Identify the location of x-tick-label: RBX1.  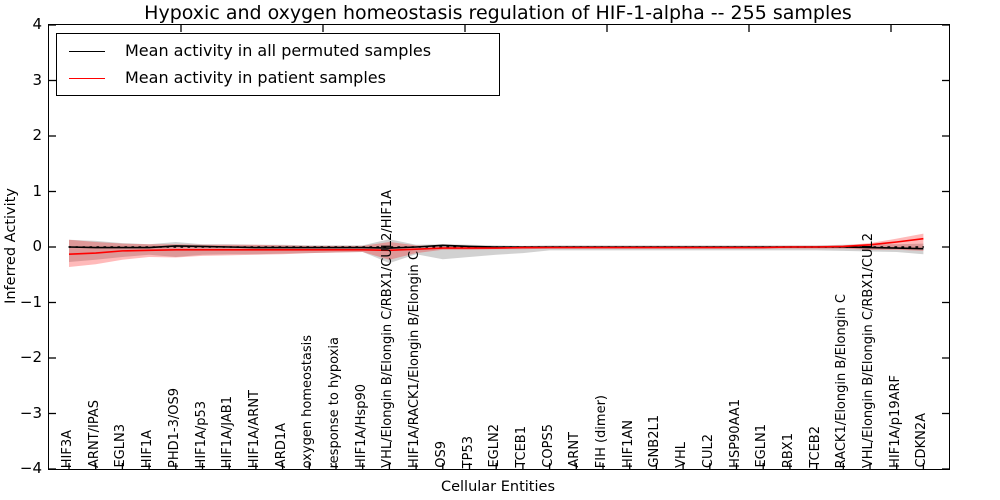
(788, 450).